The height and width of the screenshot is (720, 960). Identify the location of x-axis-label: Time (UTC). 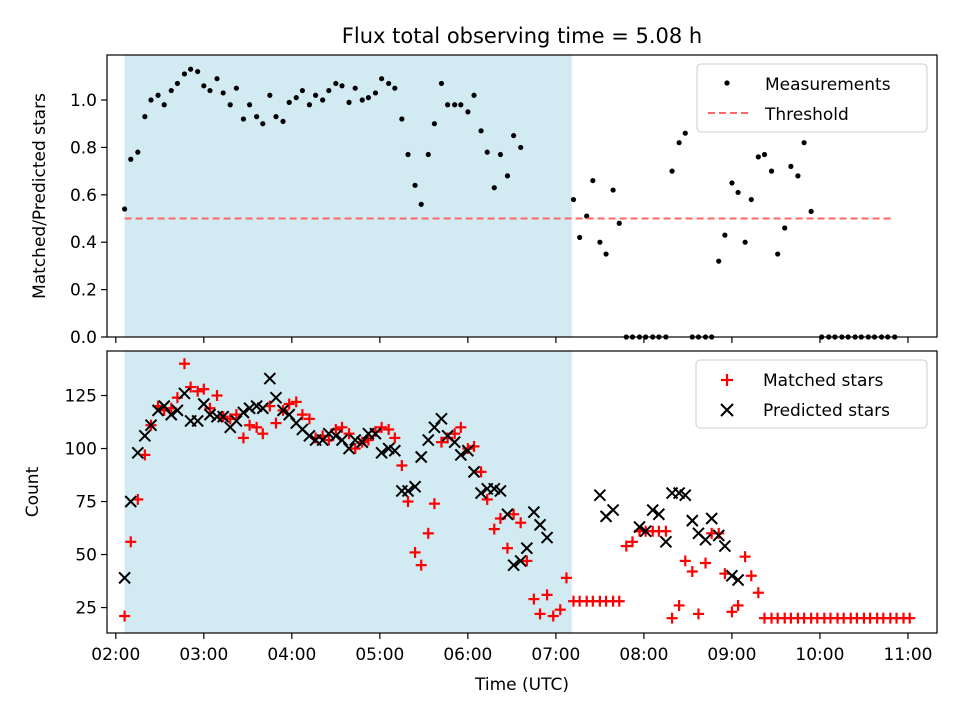
(521, 685).